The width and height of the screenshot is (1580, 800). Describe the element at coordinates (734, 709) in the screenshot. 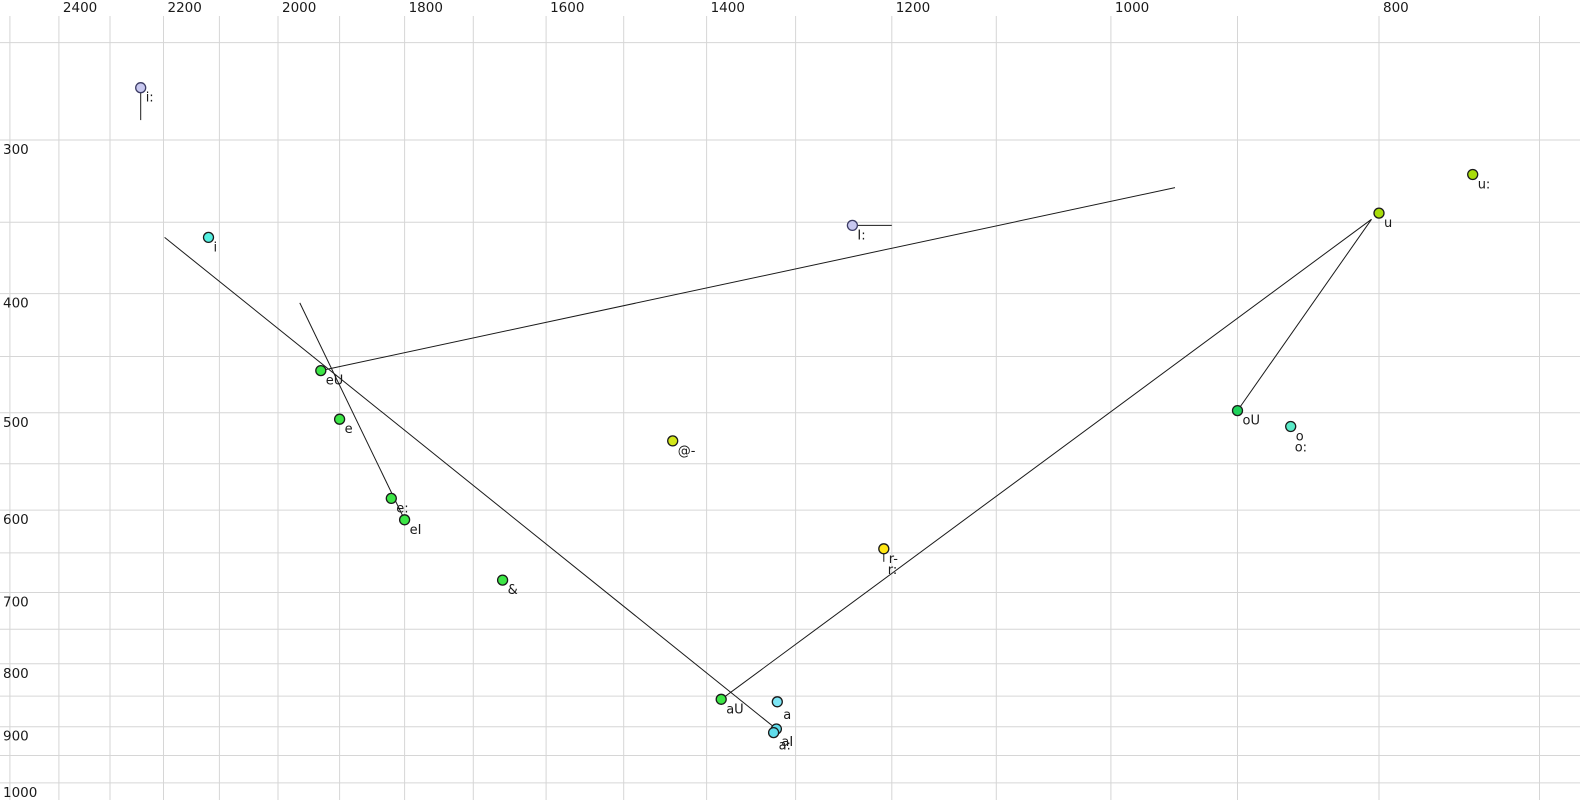

I see `vowel-label-aU: aU` at that location.